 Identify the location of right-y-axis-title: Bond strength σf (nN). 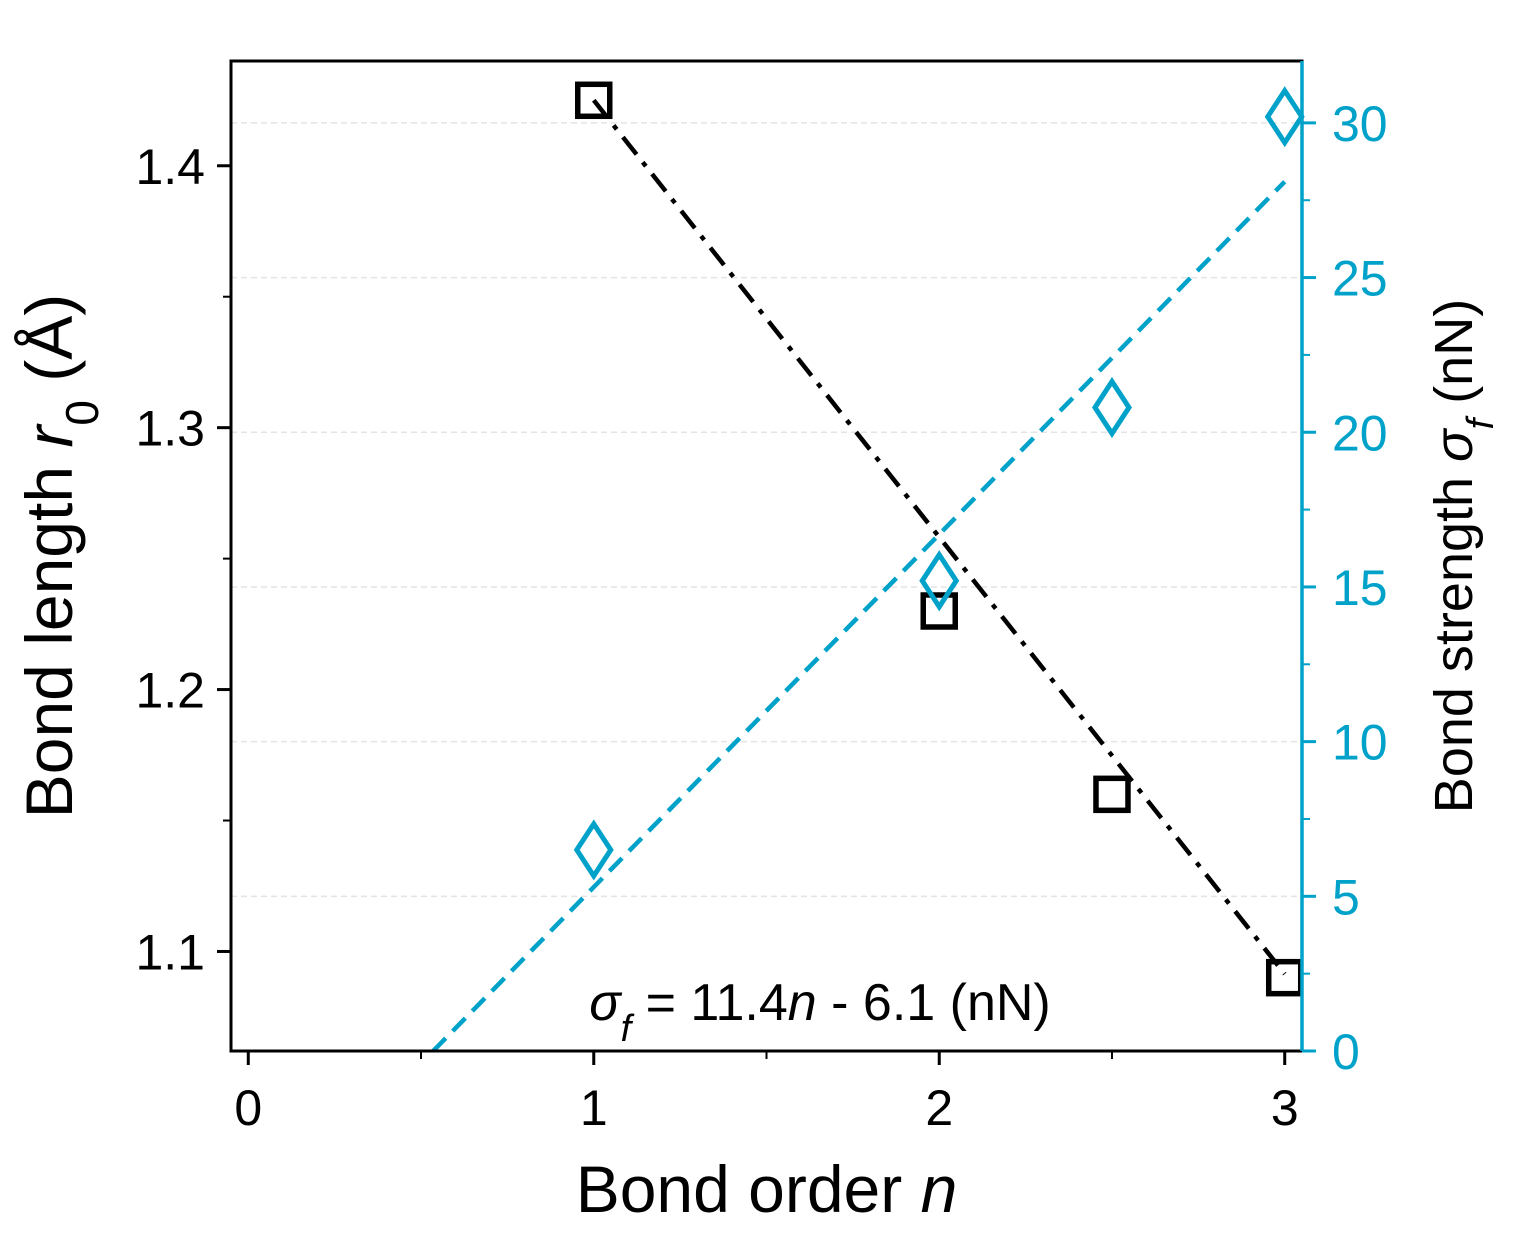
(1463, 556).